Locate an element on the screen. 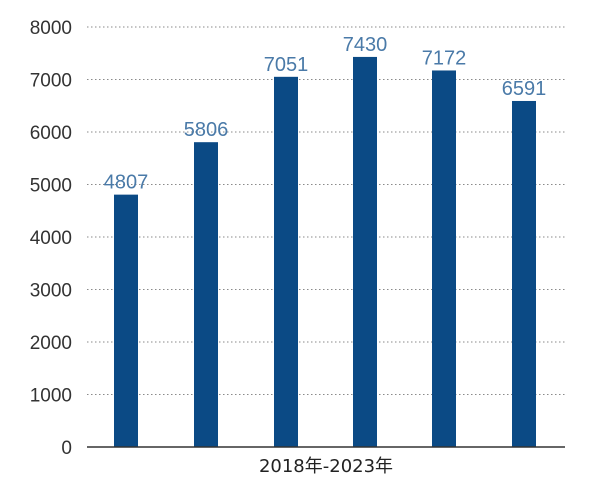 The image size is (600, 493). y-tick-label: 4000 is located at coordinates (51, 238).